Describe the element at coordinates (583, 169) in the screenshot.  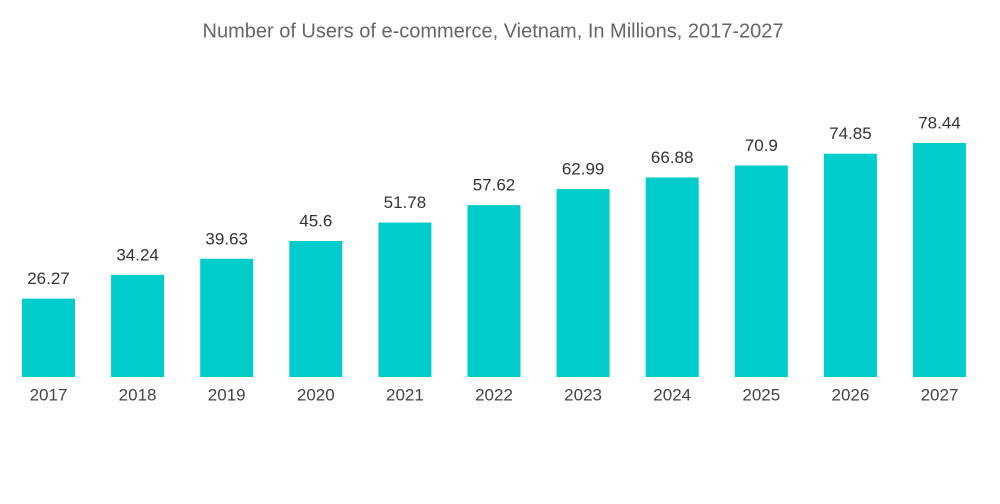
I see `value-label: 62.99` at that location.